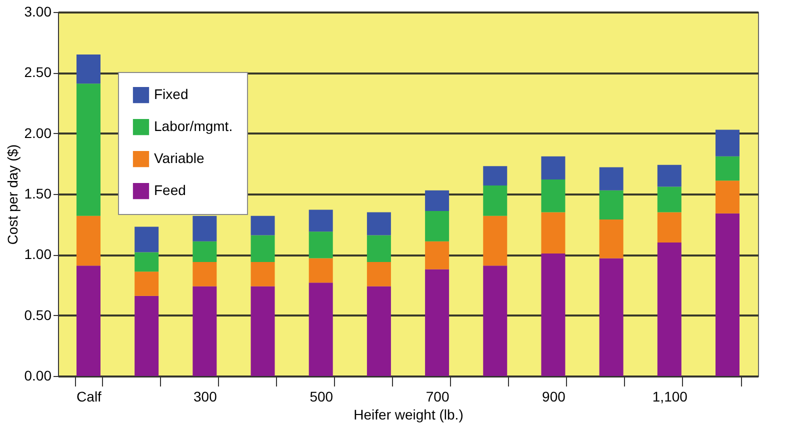 The height and width of the screenshot is (443, 806). What do you see at coordinates (38, 376) in the screenshot?
I see `y-tick-label: 0.00` at bounding box center [38, 376].